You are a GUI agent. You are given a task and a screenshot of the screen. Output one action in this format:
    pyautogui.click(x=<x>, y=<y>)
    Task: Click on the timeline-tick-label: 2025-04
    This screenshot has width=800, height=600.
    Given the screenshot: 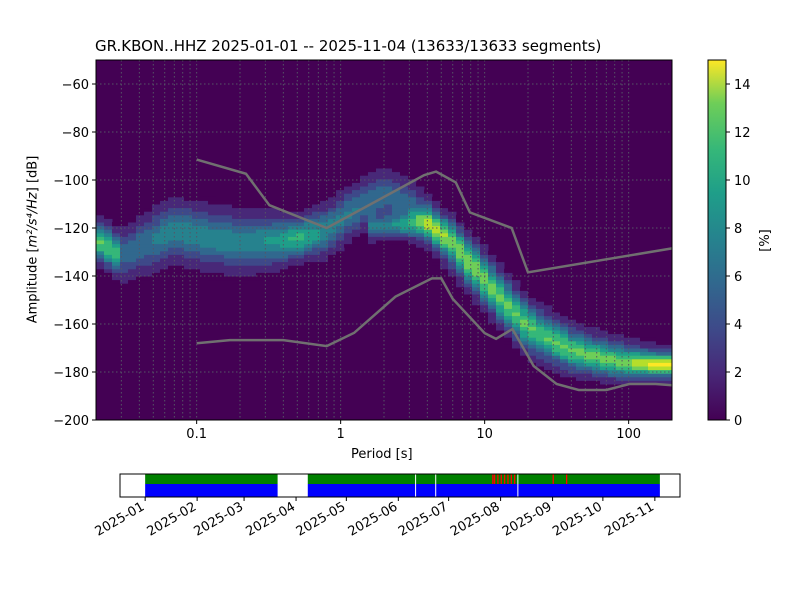 What is the action you would take?
    pyautogui.click(x=270, y=519)
    